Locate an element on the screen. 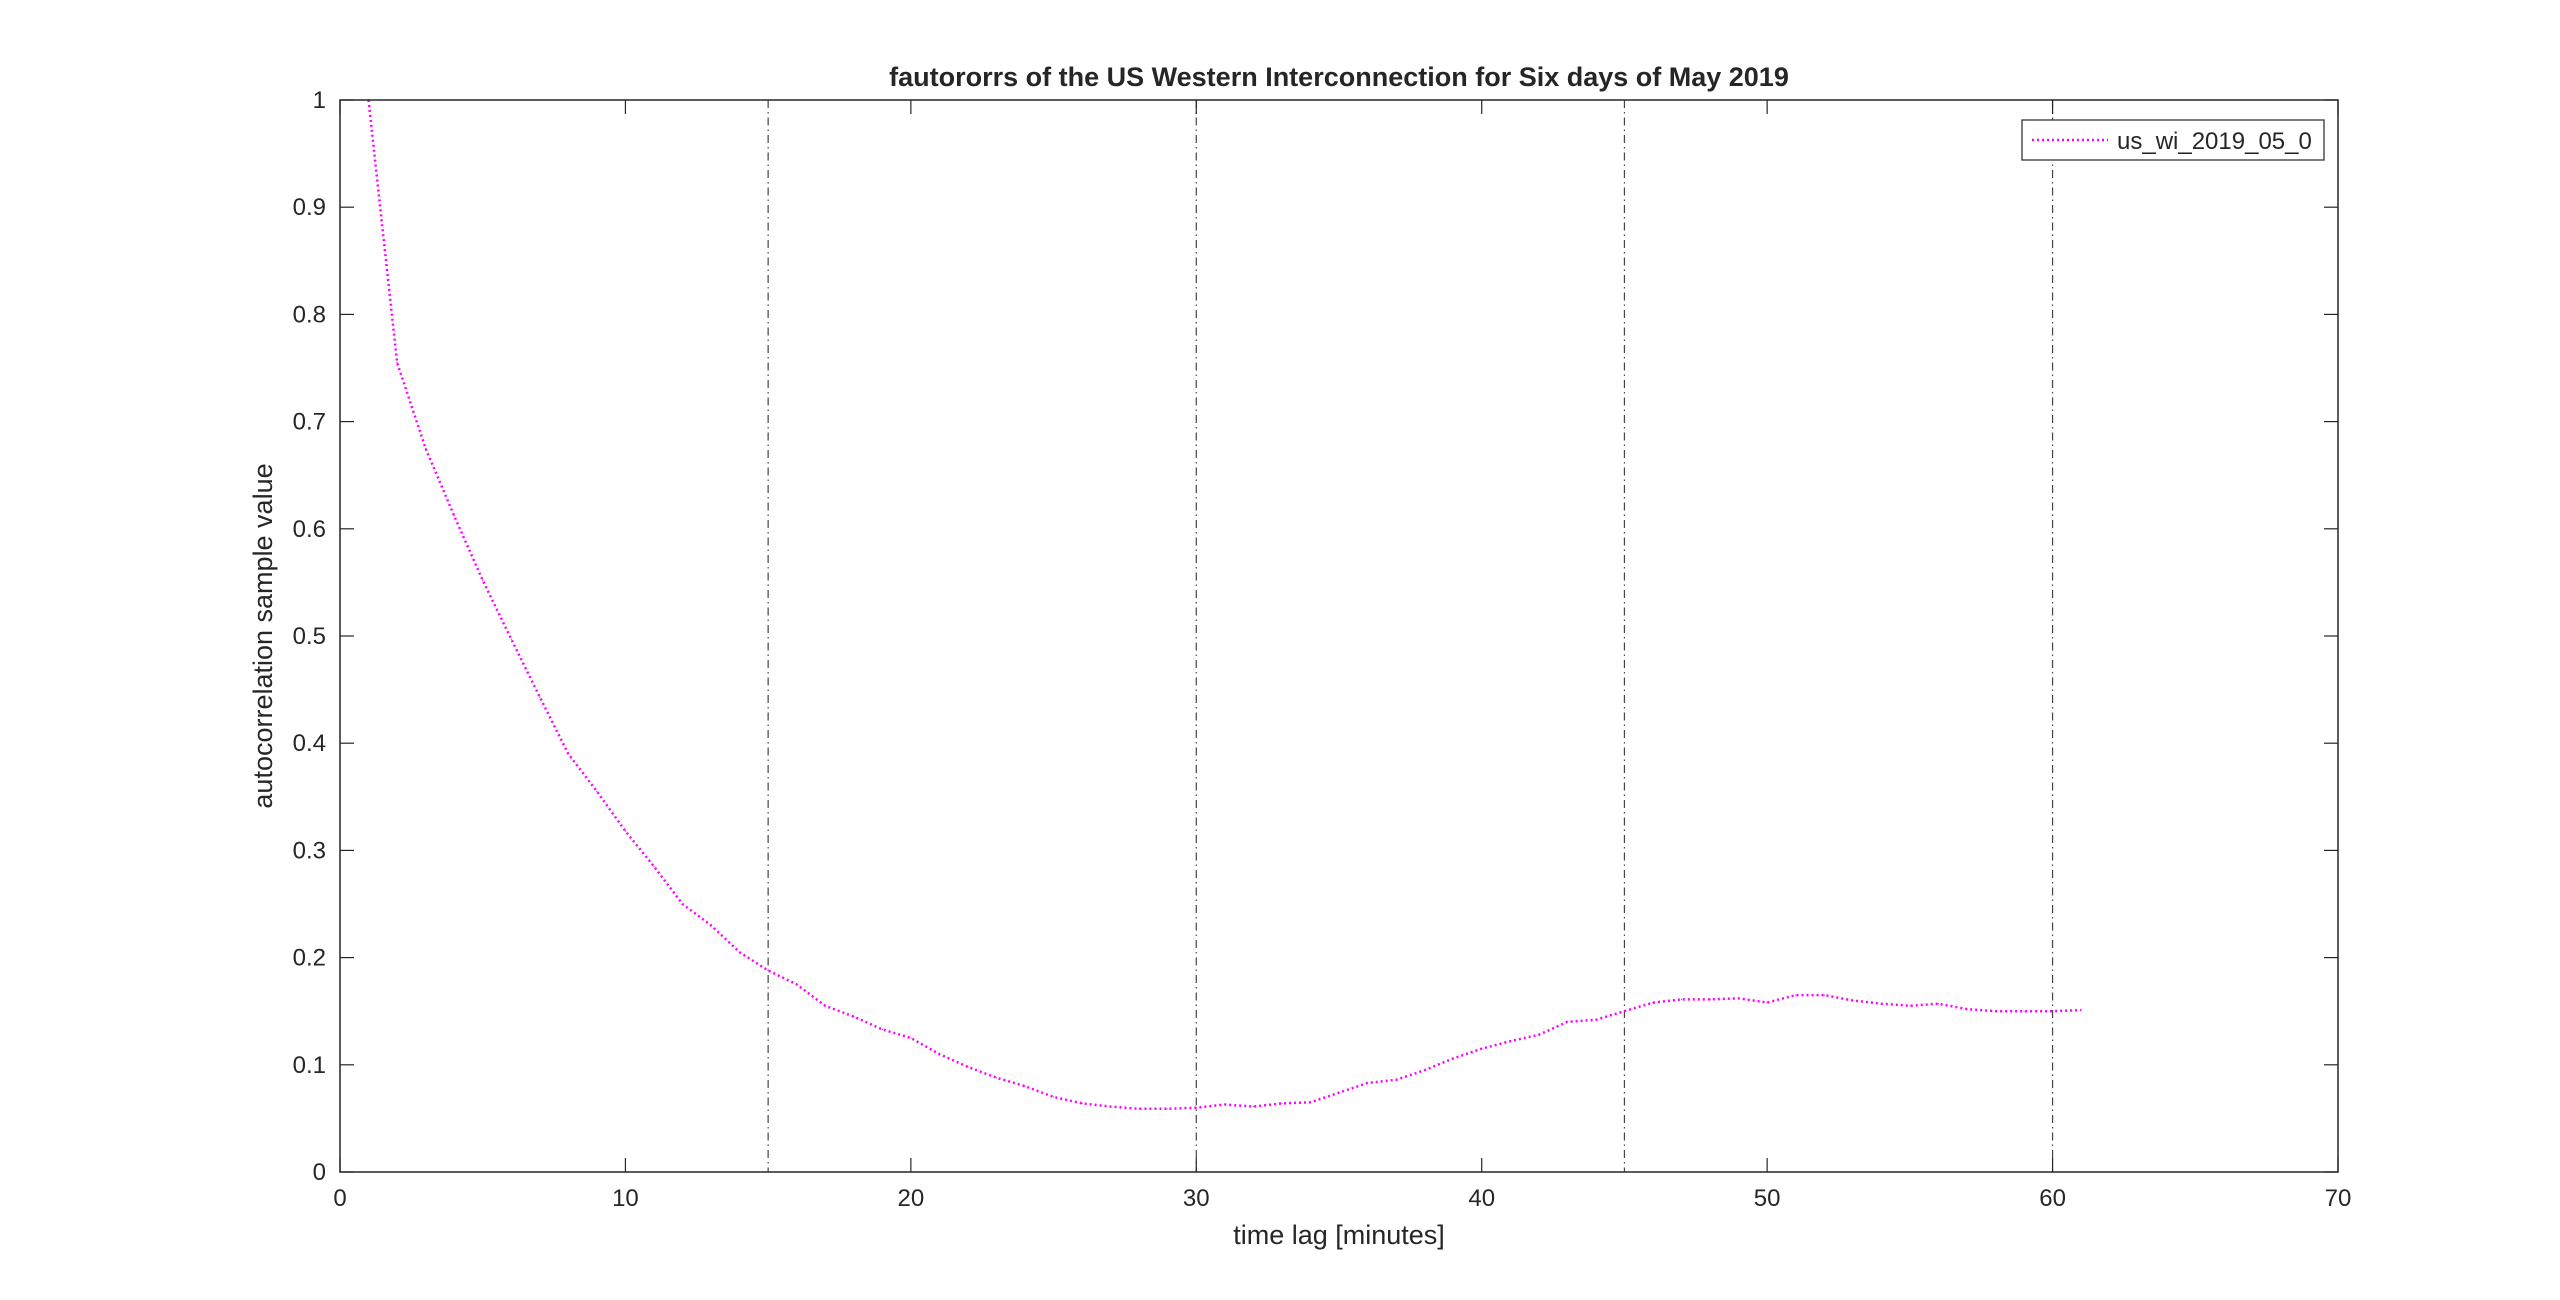 The image size is (2560, 1300). y-tick-label: 0.2 is located at coordinates (309, 958).